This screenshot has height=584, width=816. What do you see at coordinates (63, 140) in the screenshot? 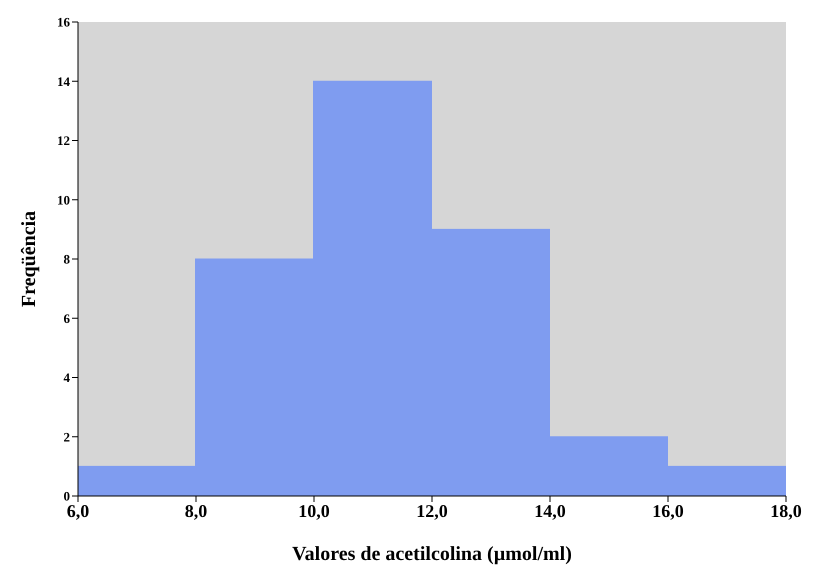
I see `y-tick-label: 12` at bounding box center [63, 140].